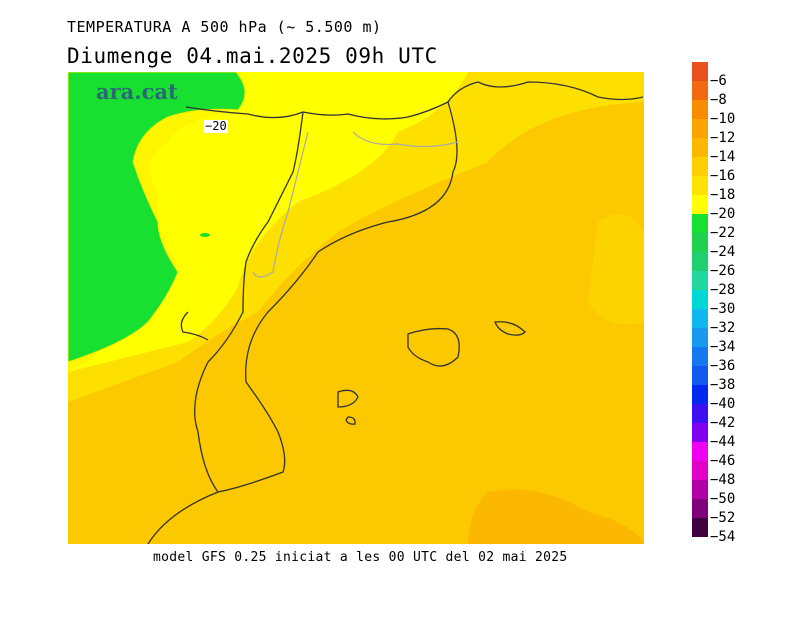 The height and width of the screenshot is (617, 800). What do you see at coordinates (723, 309) in the screenshot?
I see `legend-label: −30` at bounding box center [723, 309].